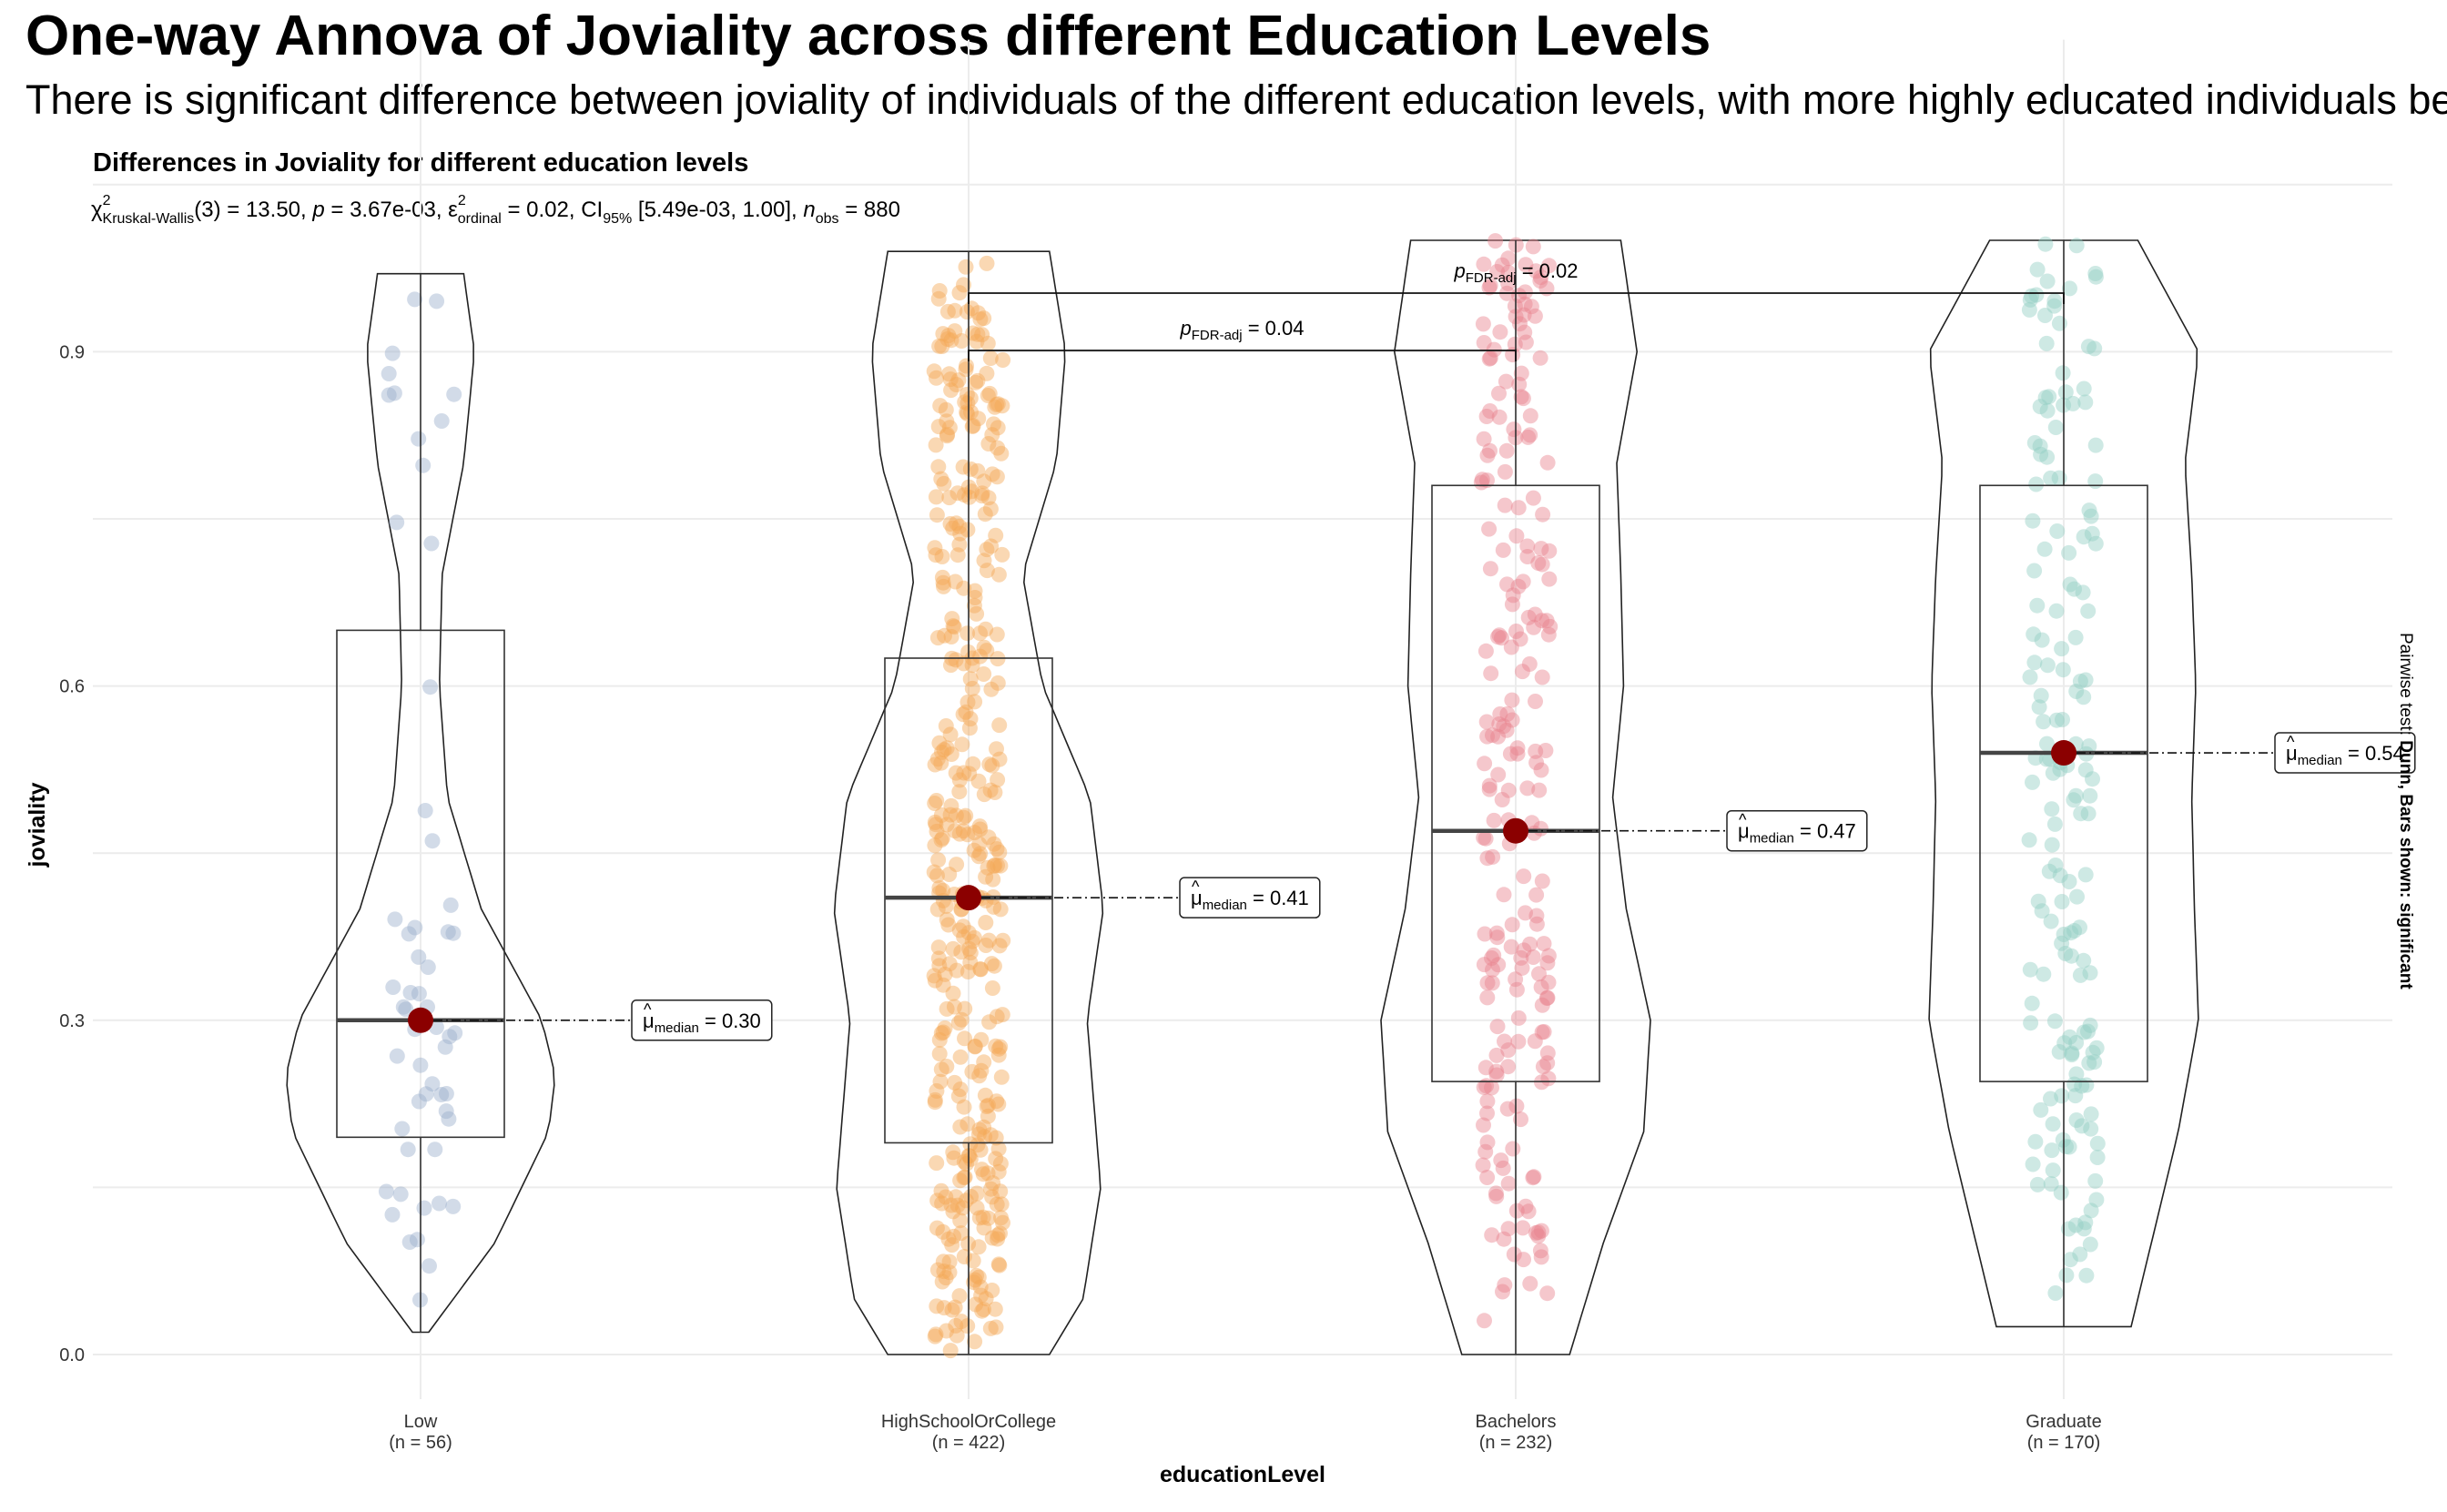 The image size is (2447, 1512). What do you see at coordinates (2063, 753) in the screenshot?
I see `median-point` at bounding box center [2063, 753].